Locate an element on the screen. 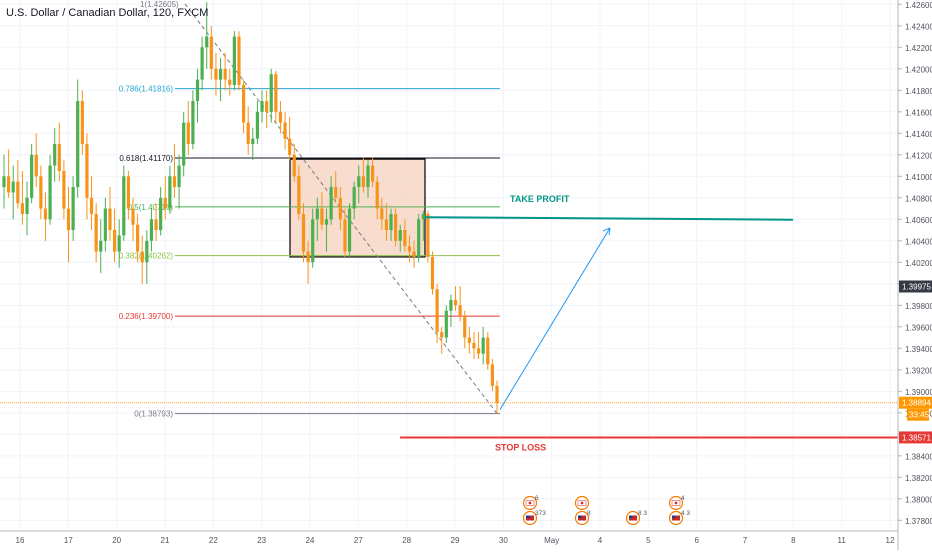  event-us-flag-icon: 4 3 is located at coordinates (679, 518).